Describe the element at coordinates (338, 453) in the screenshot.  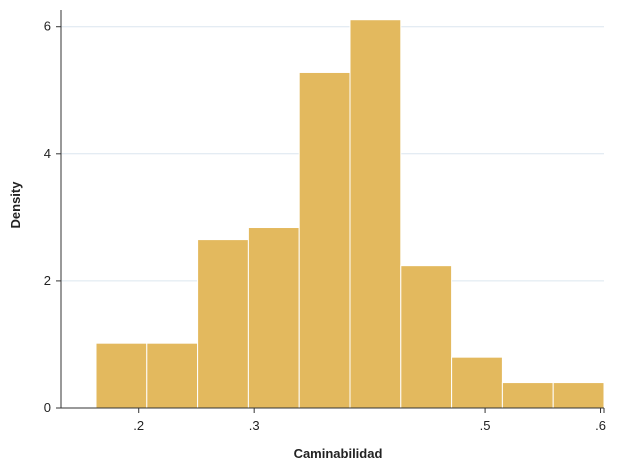
I see `x-axis-title: Caminabilidad` at that location.